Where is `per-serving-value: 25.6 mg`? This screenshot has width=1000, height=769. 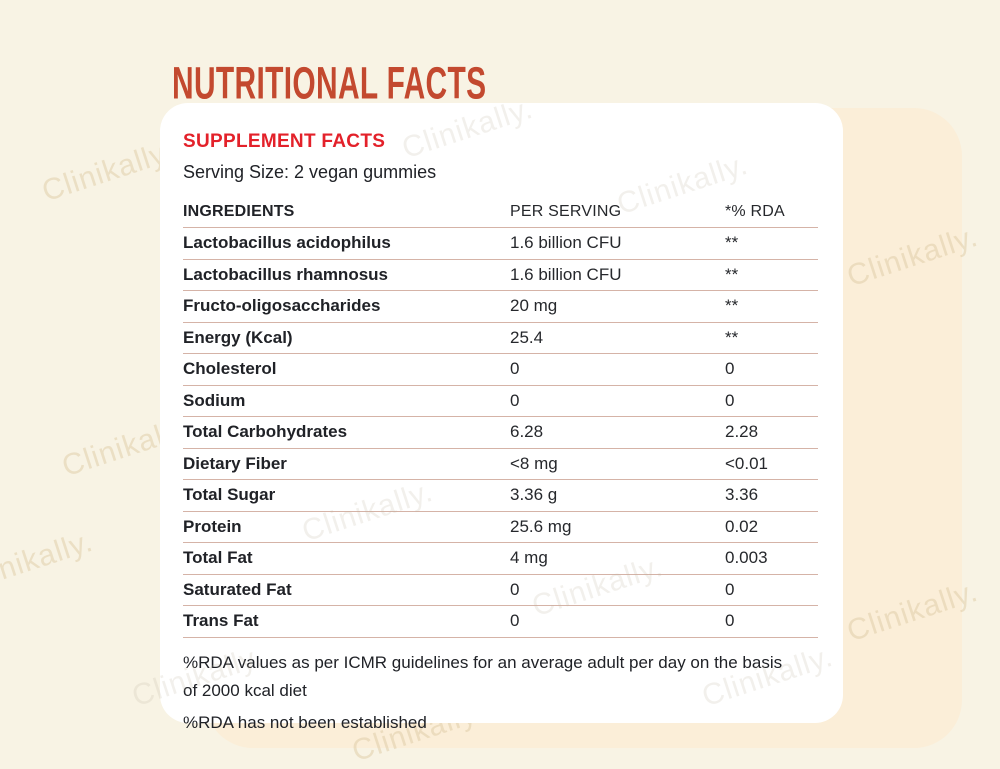 per-serving-value: 25.6 mg is located at coordinates (541, 526).